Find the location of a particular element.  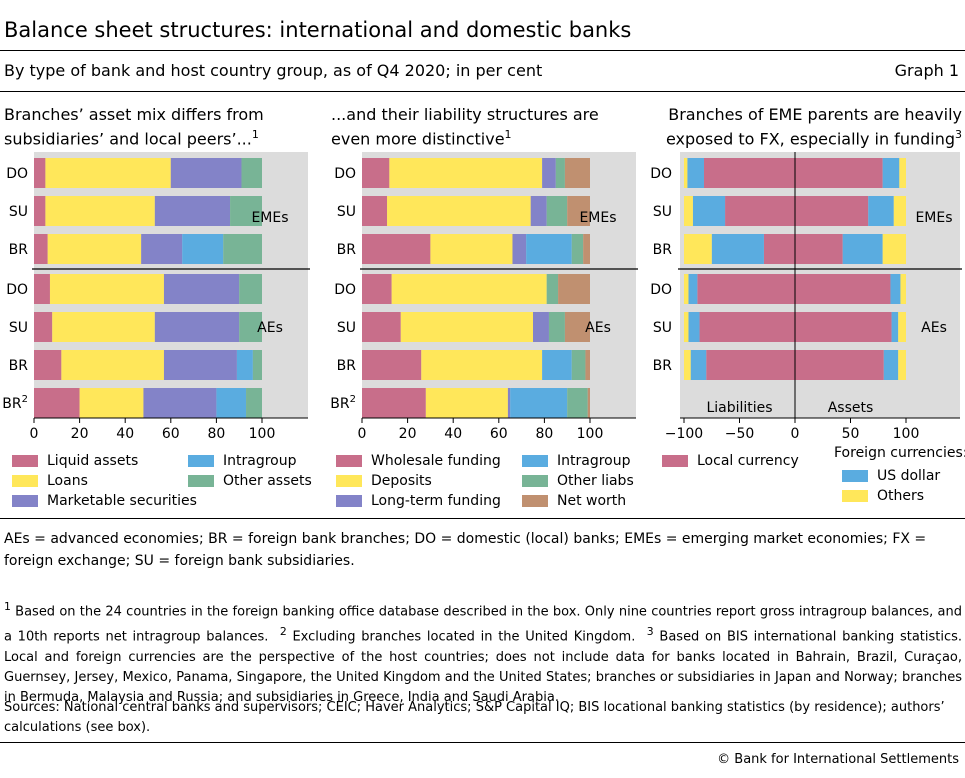

legend-foreign-title: Foreign currencies: is located at coordinates (899, 453).